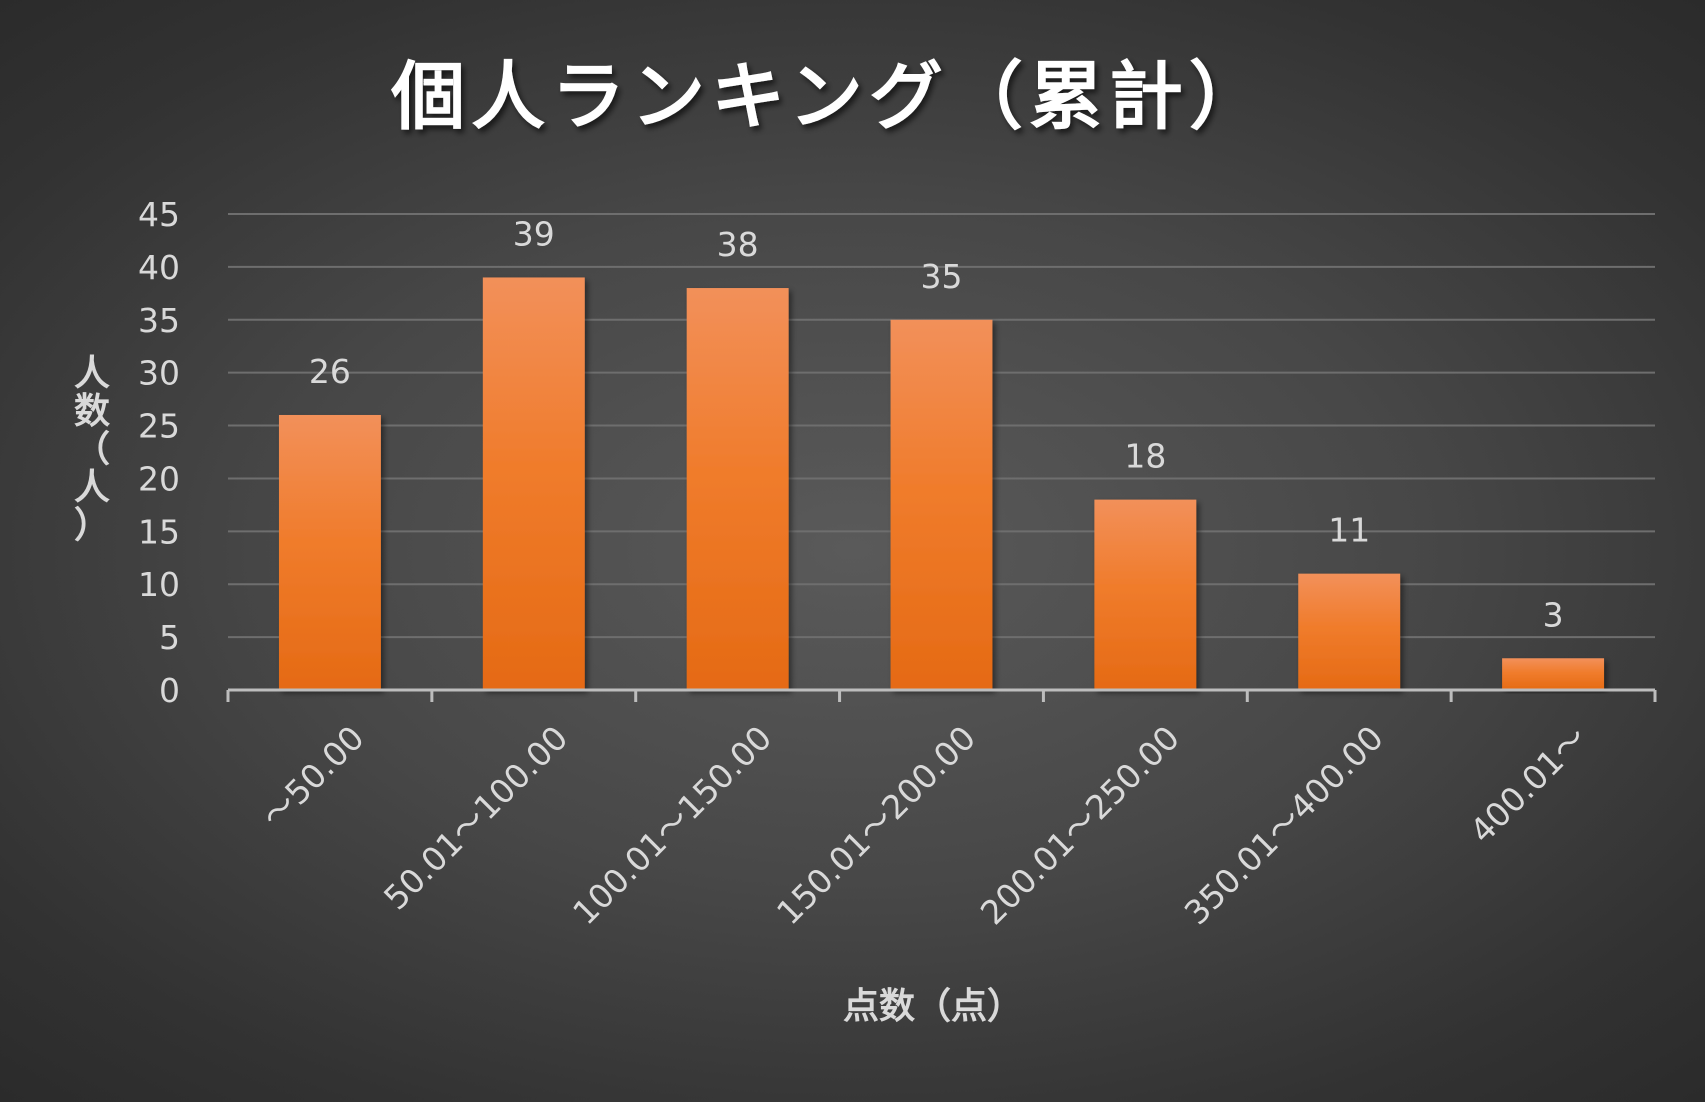  What do you see at coordinates (475, 817) in the screenshot?
I see `x-tick-label: 50.01～100.00` at bounding box center [475, 817].